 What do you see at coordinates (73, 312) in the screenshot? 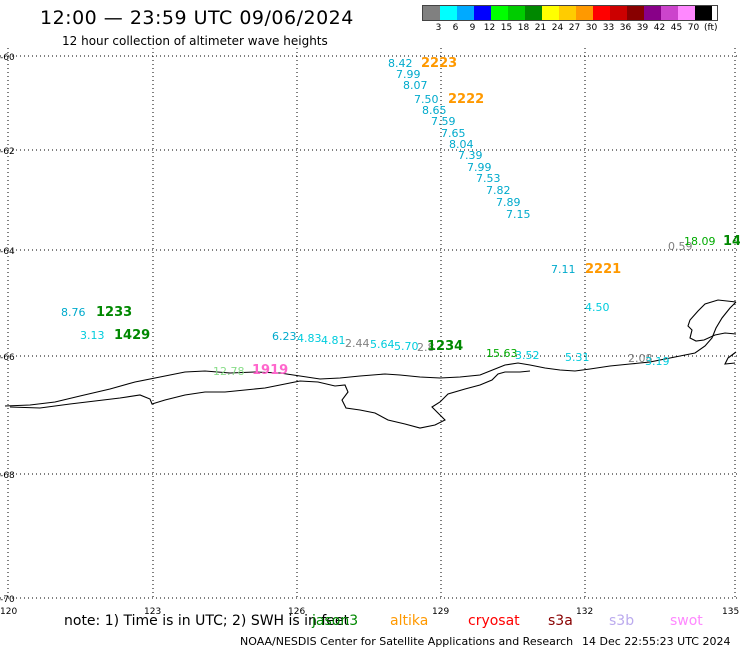
I see `wave-height-label: 8.76` at bounding box center [73, 312].